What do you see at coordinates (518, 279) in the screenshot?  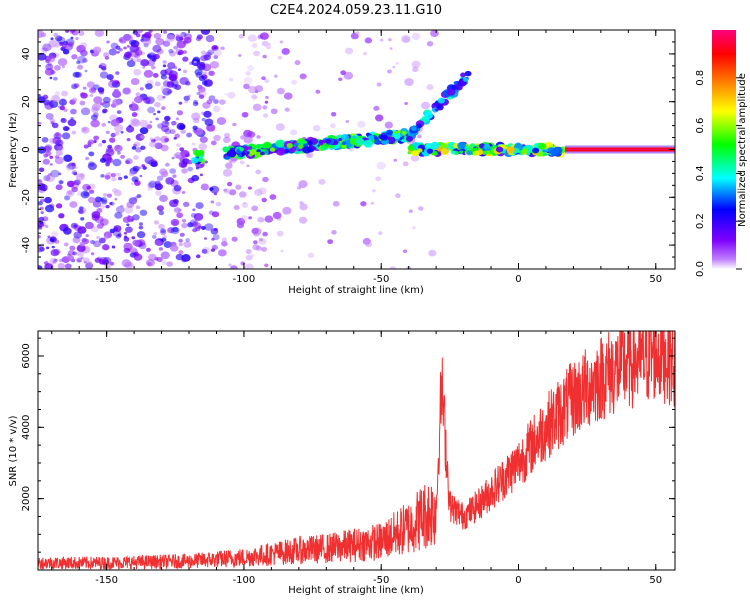 I see `x-tick-label: 0` at bounding box center [518, 279].